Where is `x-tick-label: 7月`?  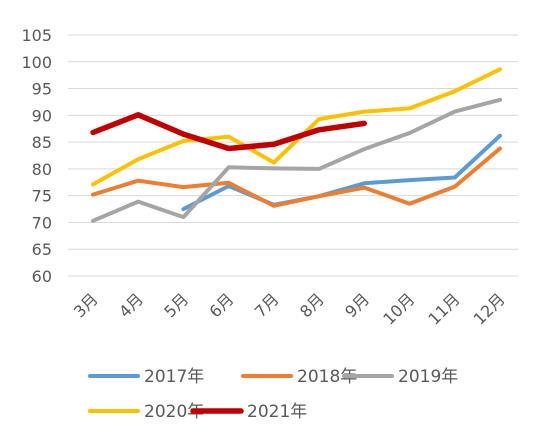
x-tick-label: 7月 is located at coordinates (267, 305).